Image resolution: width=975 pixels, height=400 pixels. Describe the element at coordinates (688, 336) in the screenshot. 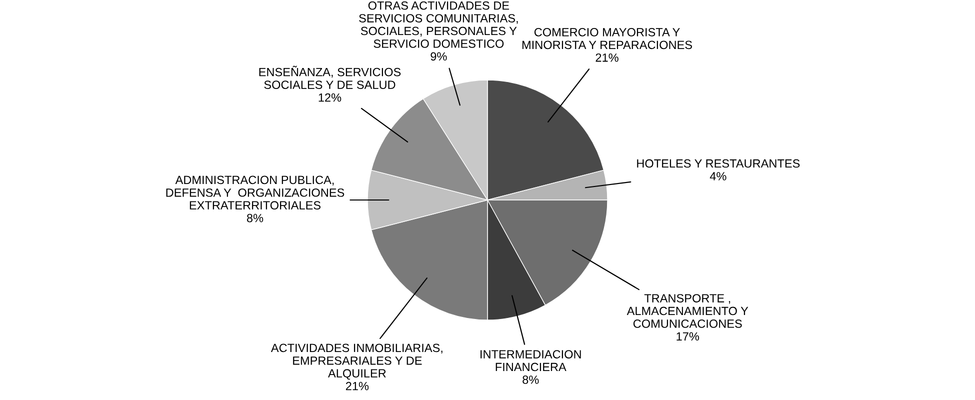

I see `data-label: 17%` at that location.